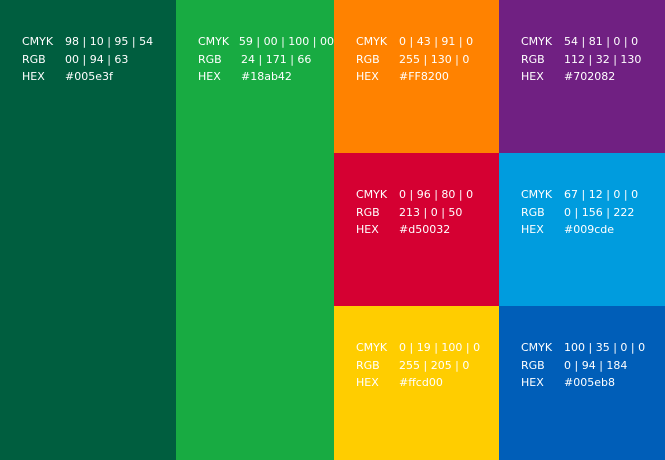  Describe the element at coordinates (424, 76) in the screenshot. I see `color-value: #FF8200` at that location.